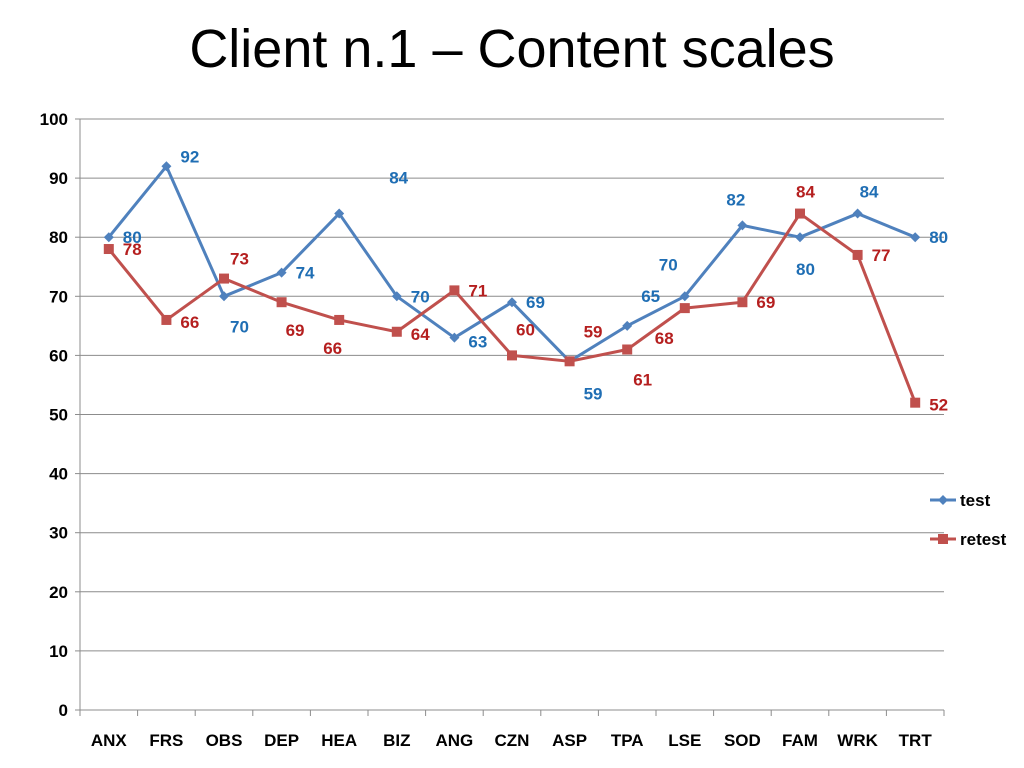 Image resolution: width=1024 pixels, height=768 pixels. What do you see at coordinates (800, 740) in the screenshot?
I see `x-tick-label: FAM` at bounding box center [800, 740].